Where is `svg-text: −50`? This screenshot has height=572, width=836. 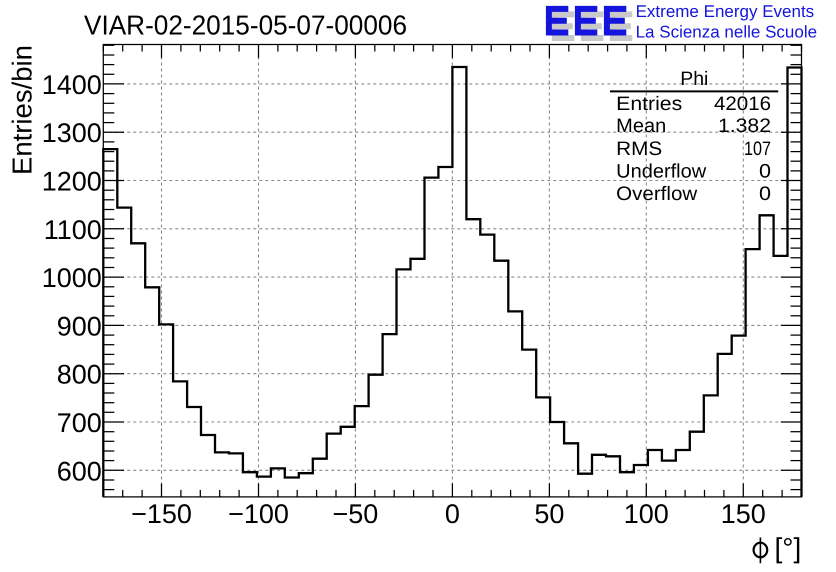 svg-text: −50 is located at coordinates (355, 514).